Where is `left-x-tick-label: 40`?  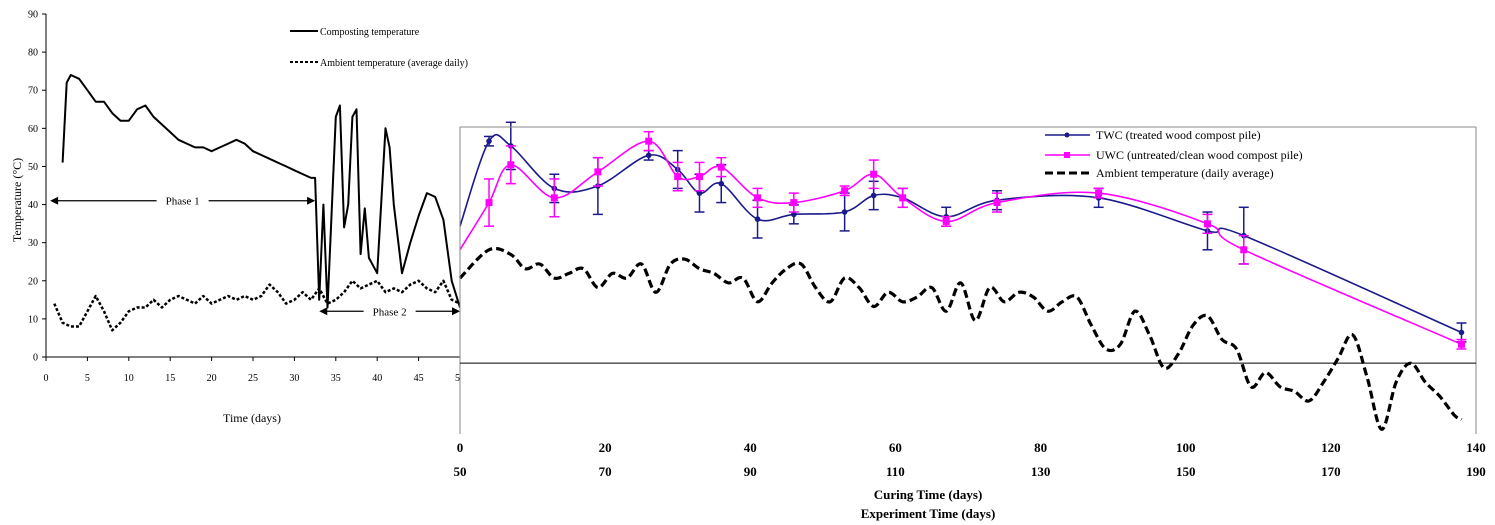
left-x-tick-label: 40 is located at coordinates (377, 378).